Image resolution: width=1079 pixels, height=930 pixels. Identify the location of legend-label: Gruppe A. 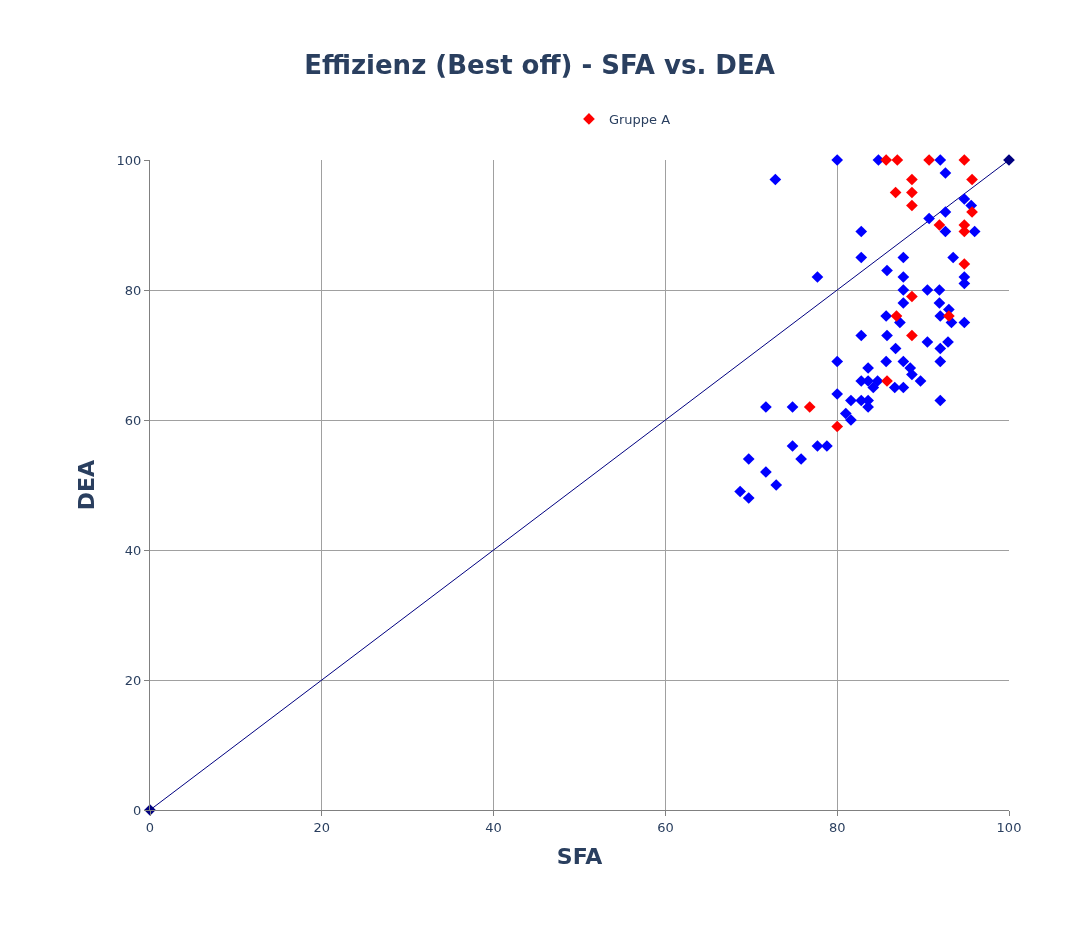
(639, 120).